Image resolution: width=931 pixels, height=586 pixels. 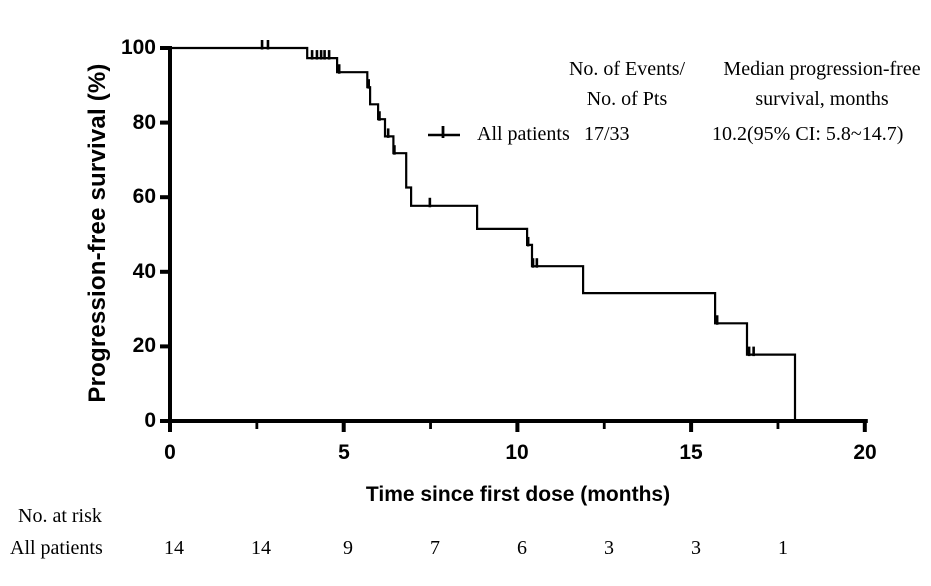 What do you see at coordinates (170, 452) in the screenshot?
I see `x-tick-label: 0` at bounding box center [170, 452].